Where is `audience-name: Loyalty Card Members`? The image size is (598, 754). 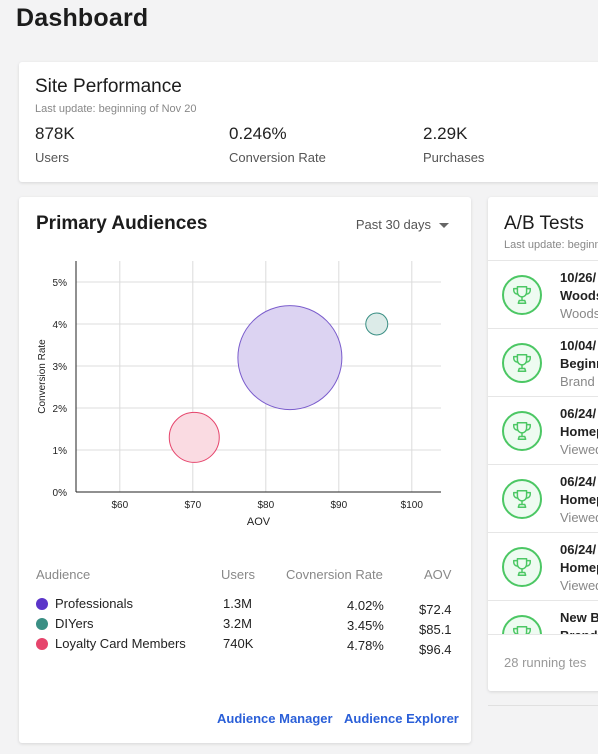
audience-name: Loyalty Card Members is located at coordinates (120, 643).